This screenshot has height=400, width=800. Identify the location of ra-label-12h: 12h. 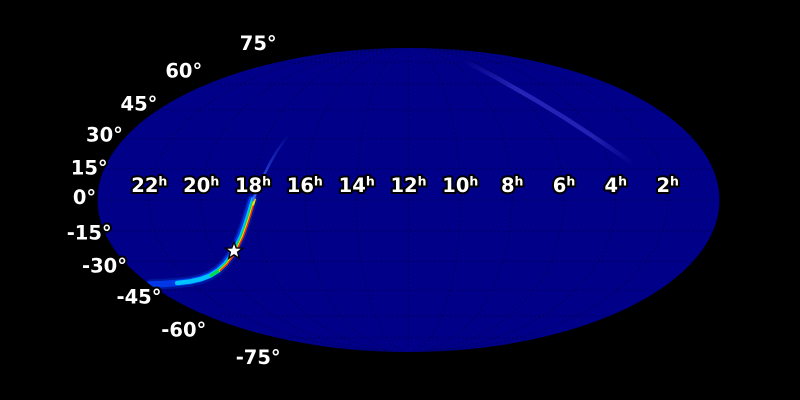
(408, 186).